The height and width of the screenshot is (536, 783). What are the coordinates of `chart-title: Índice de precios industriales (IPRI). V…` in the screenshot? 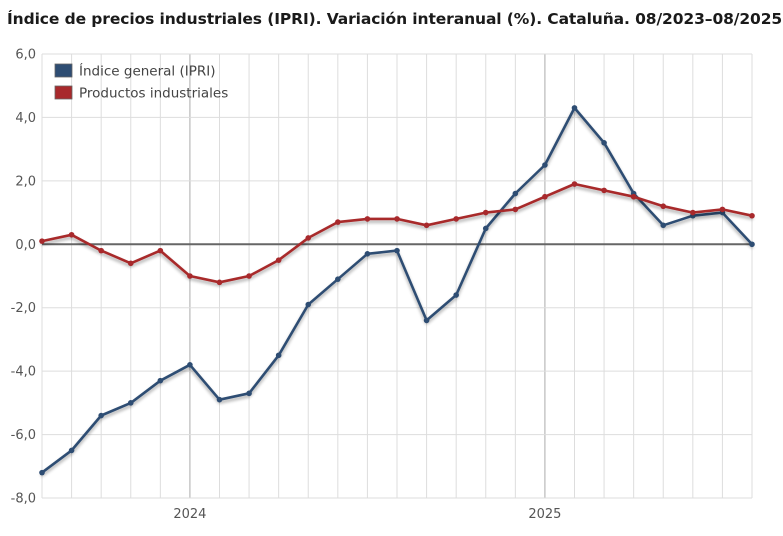 It's located at (395, 19).